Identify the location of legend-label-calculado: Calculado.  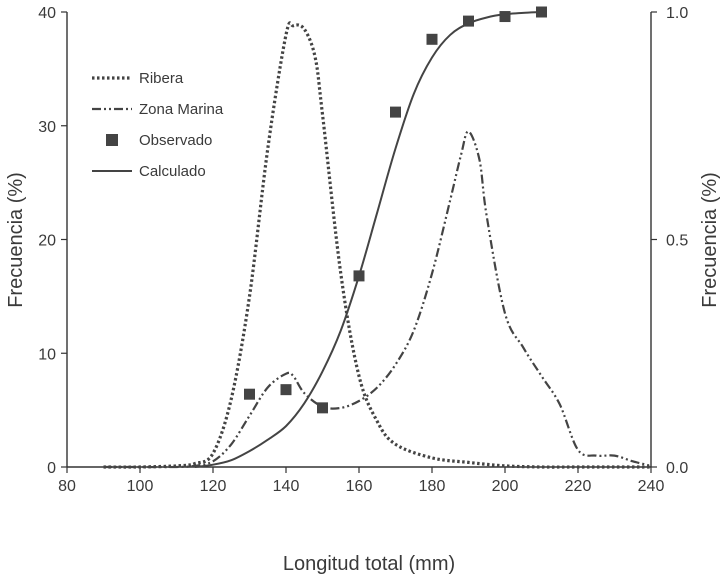
(172, 171).